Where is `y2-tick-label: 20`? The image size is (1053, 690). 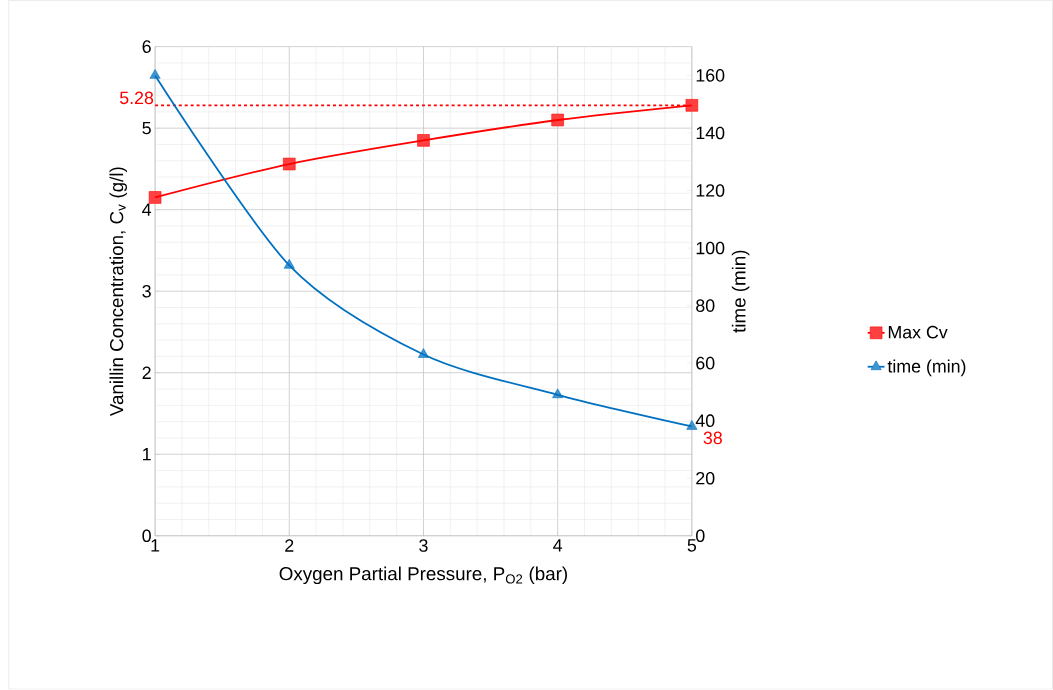
y2-tick-label: 20 is located at coordinates (705, 478).